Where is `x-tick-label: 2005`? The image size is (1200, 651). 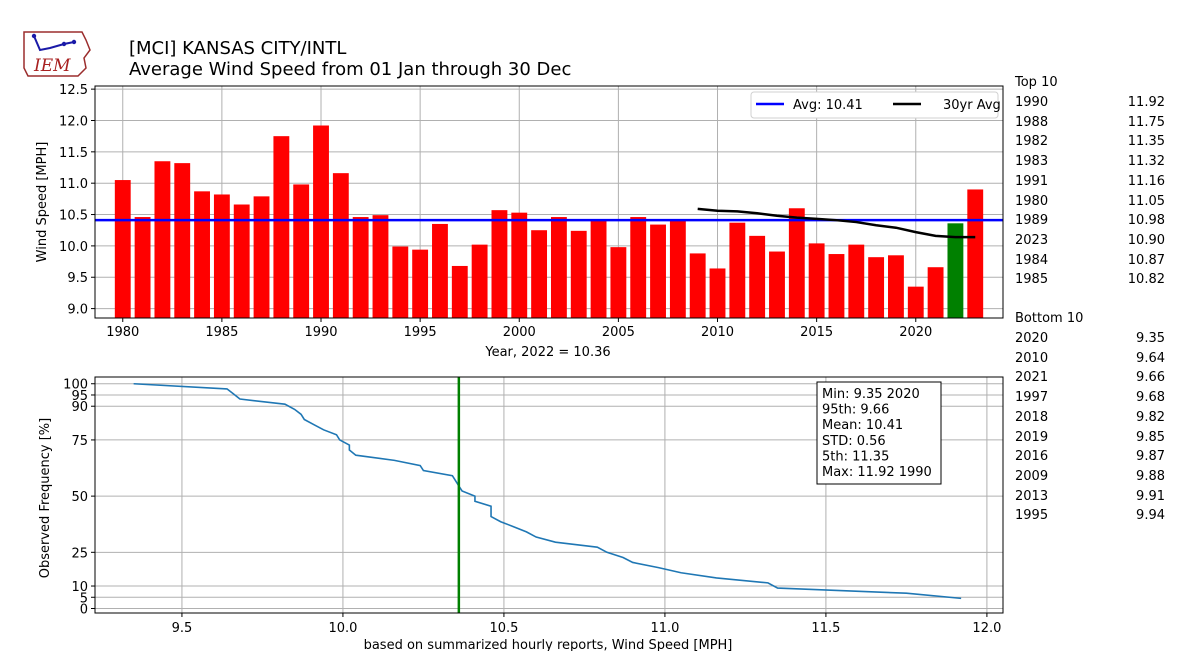
x-tick-label: 2005 is located at coordinates (618, 332).